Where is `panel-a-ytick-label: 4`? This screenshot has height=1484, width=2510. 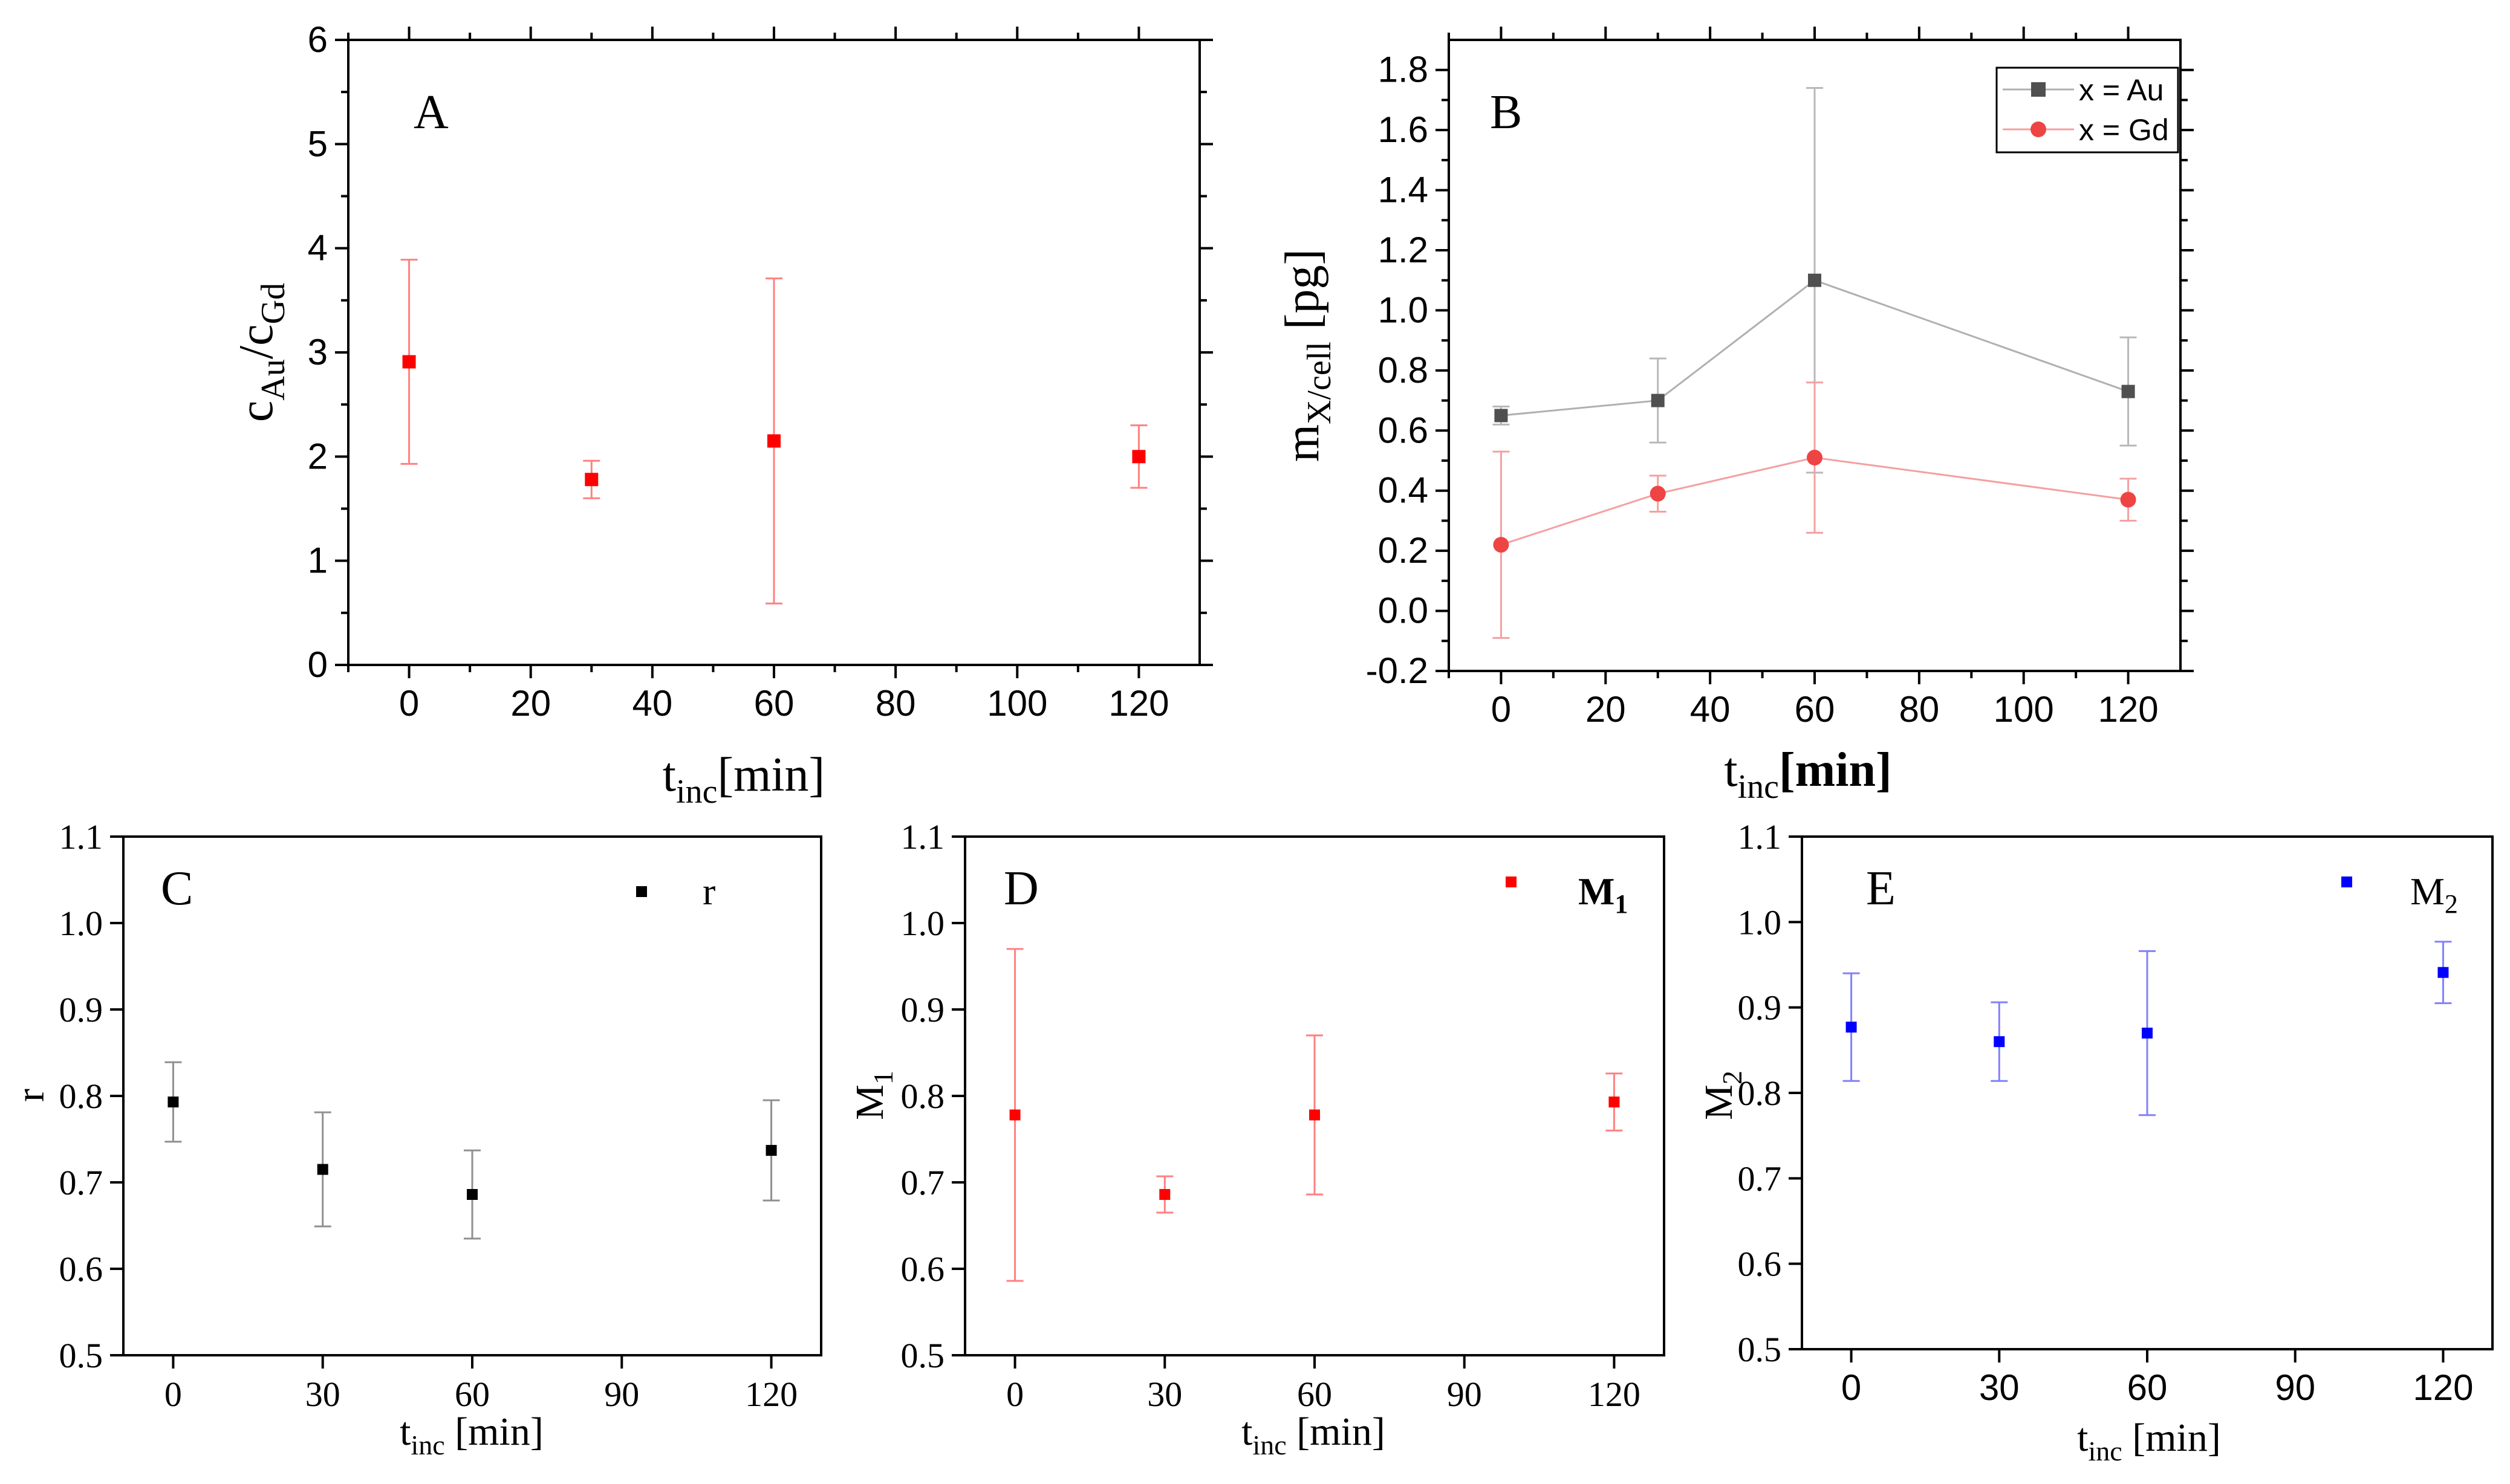 panel-a-ytick-label: 4 is located at coordinates (318, 248).